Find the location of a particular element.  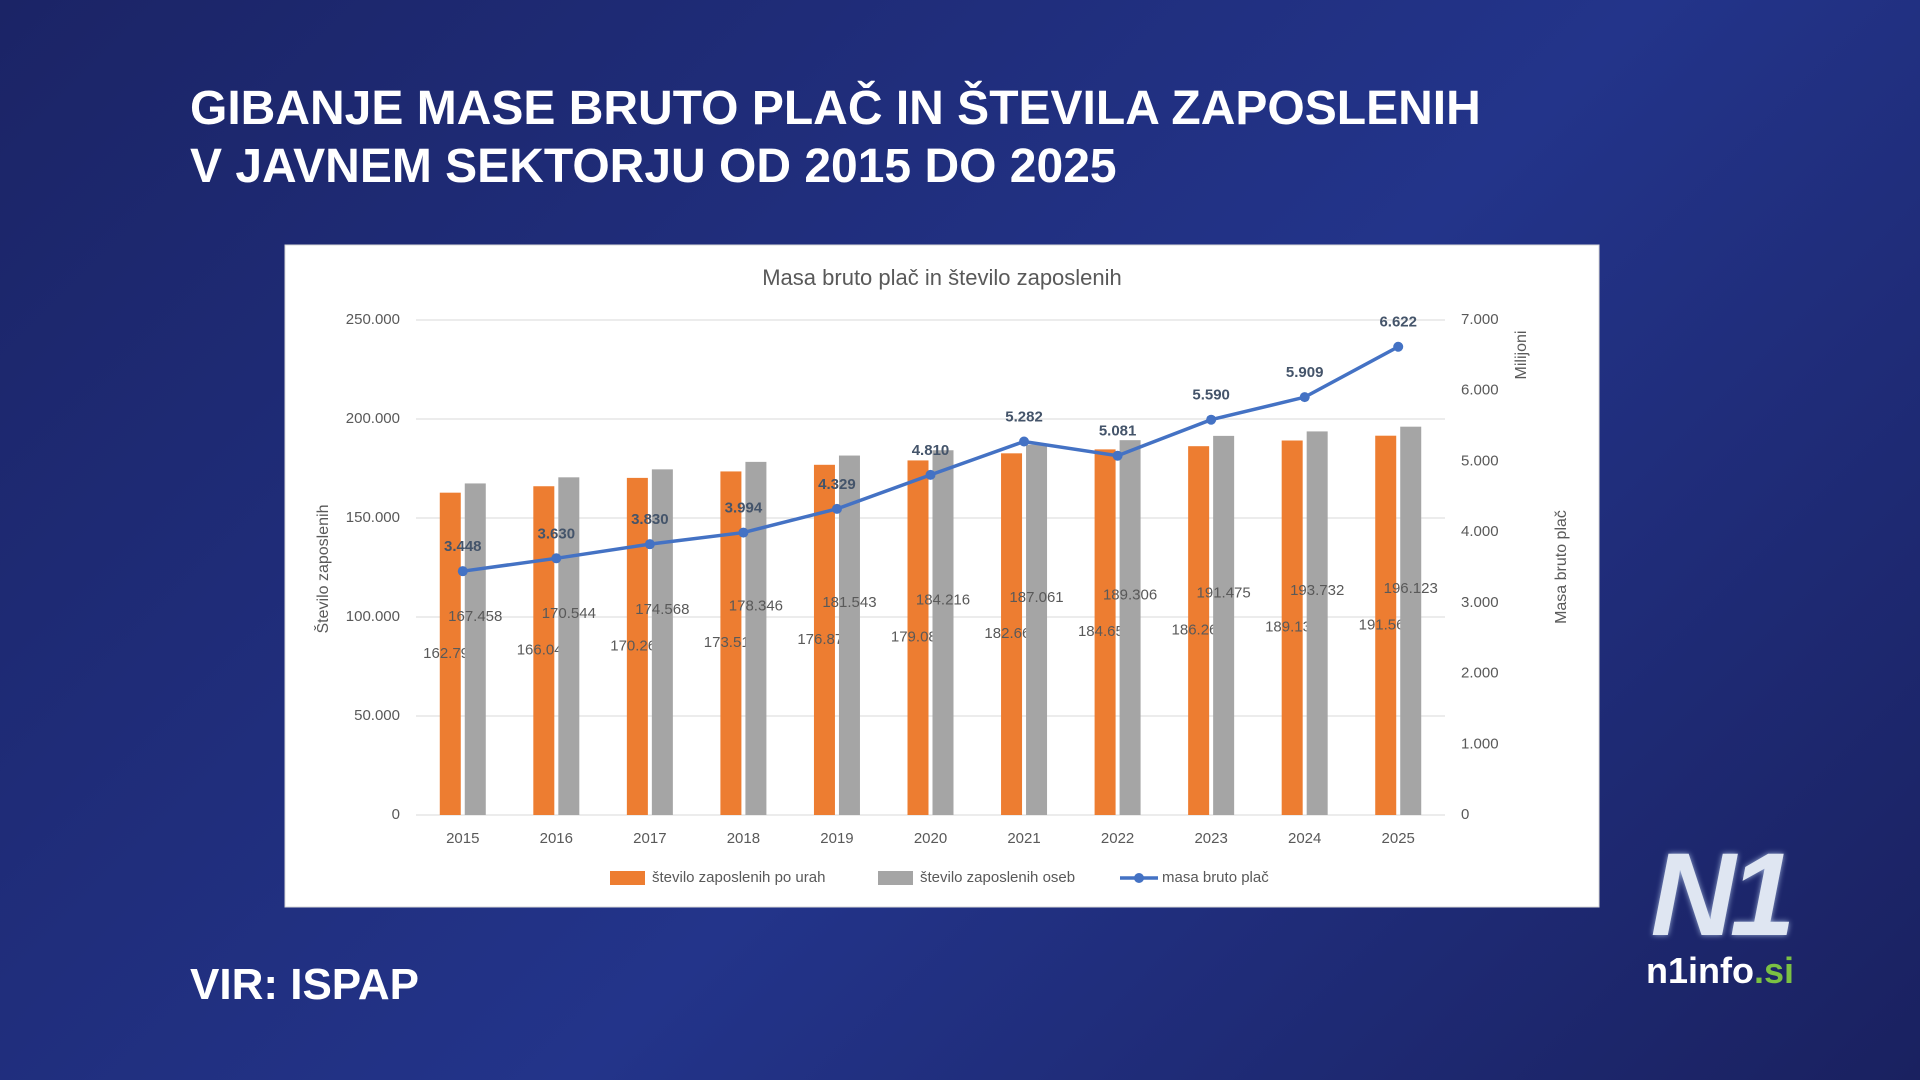

x-tick-label: 2017 is located at coordinates (649, 838).